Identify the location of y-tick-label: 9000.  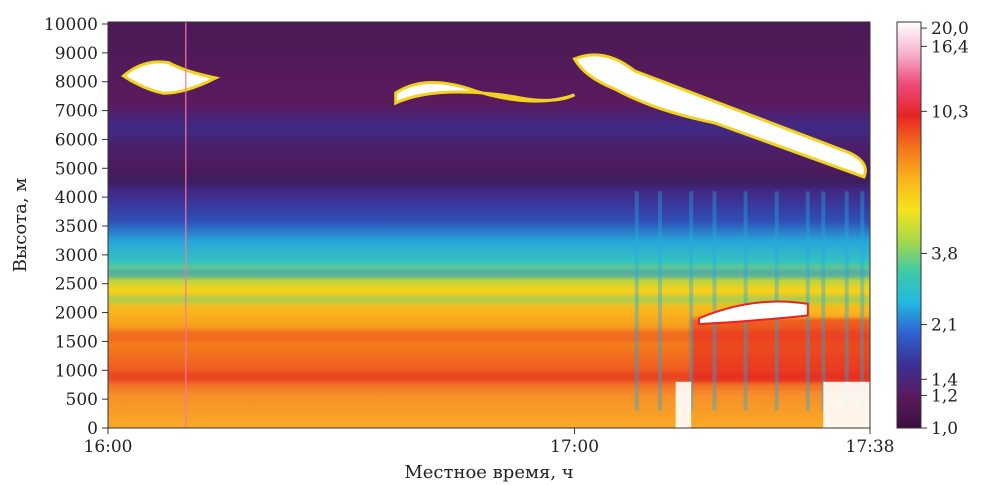
(76, 54).